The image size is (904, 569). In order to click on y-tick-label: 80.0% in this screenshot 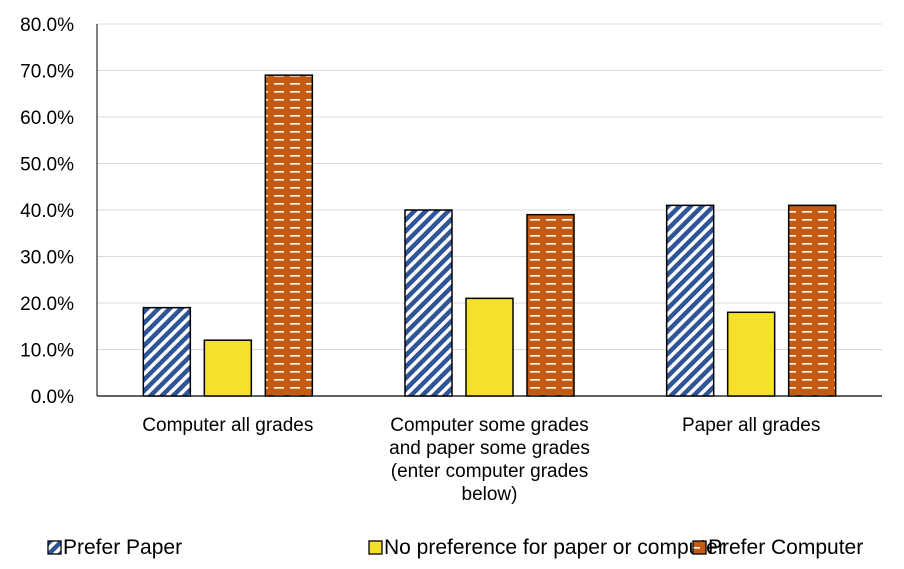, I will do `click(47, 25)`.